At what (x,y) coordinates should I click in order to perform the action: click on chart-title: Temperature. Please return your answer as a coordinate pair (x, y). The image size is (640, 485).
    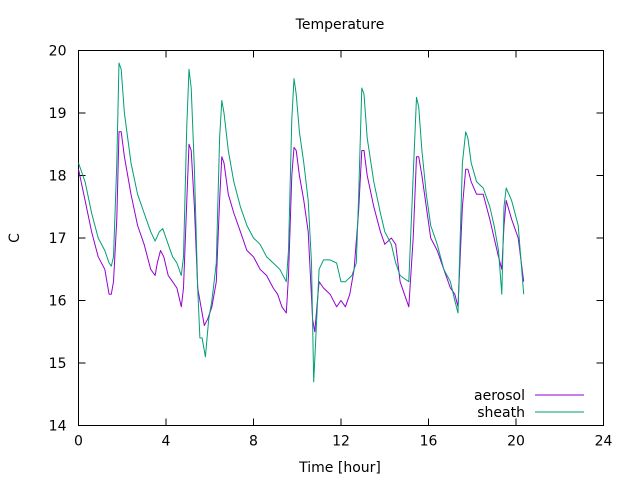
    Looking at the image, I should click on (340, 25).